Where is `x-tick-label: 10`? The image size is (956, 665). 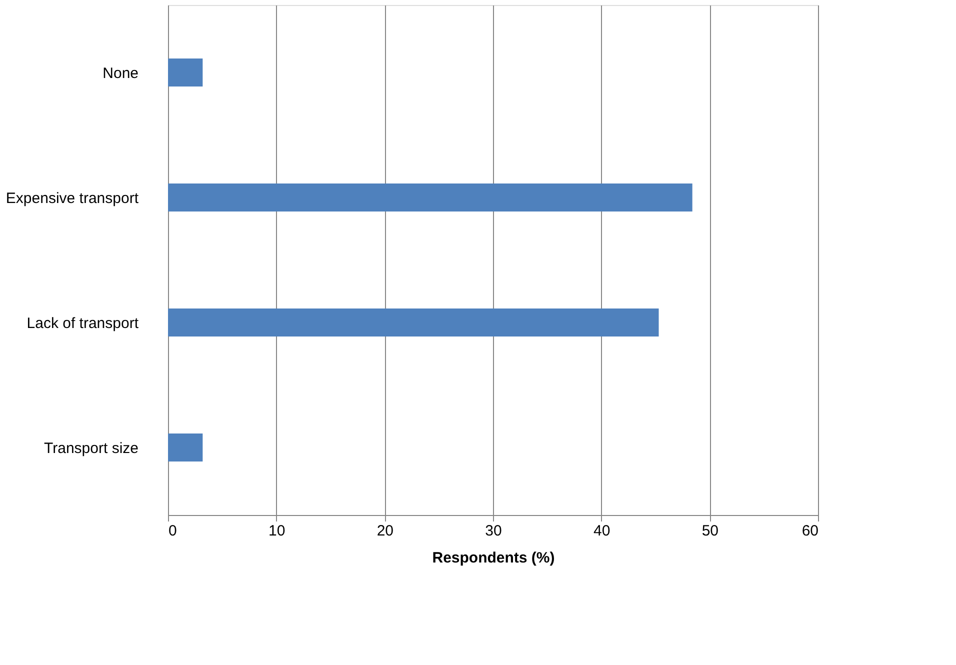
x-tick-label: 10 is located at coordinates (277, 531).